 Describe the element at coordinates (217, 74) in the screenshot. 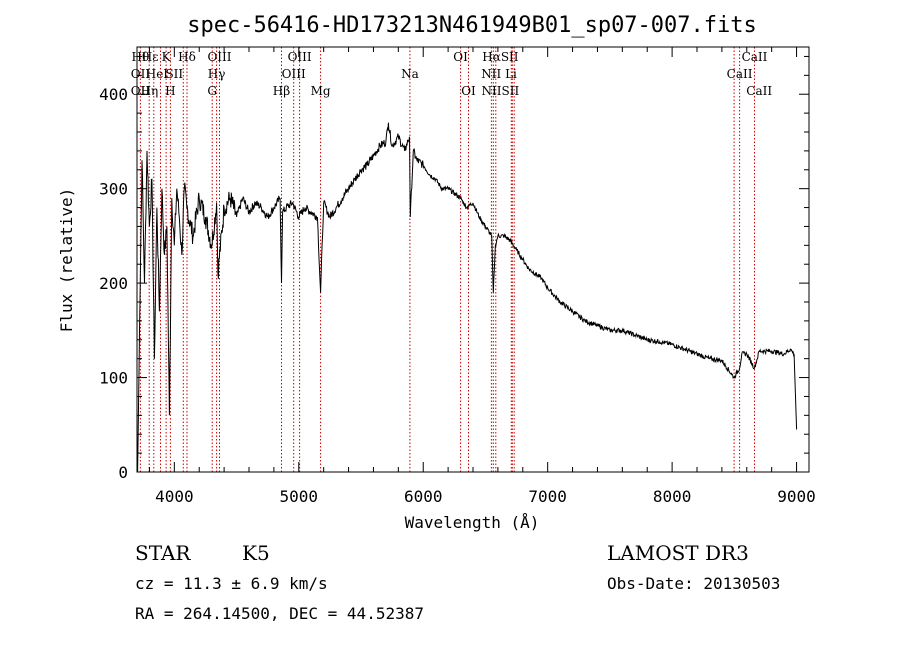

I see `line-label-11: Hγ` at that location.